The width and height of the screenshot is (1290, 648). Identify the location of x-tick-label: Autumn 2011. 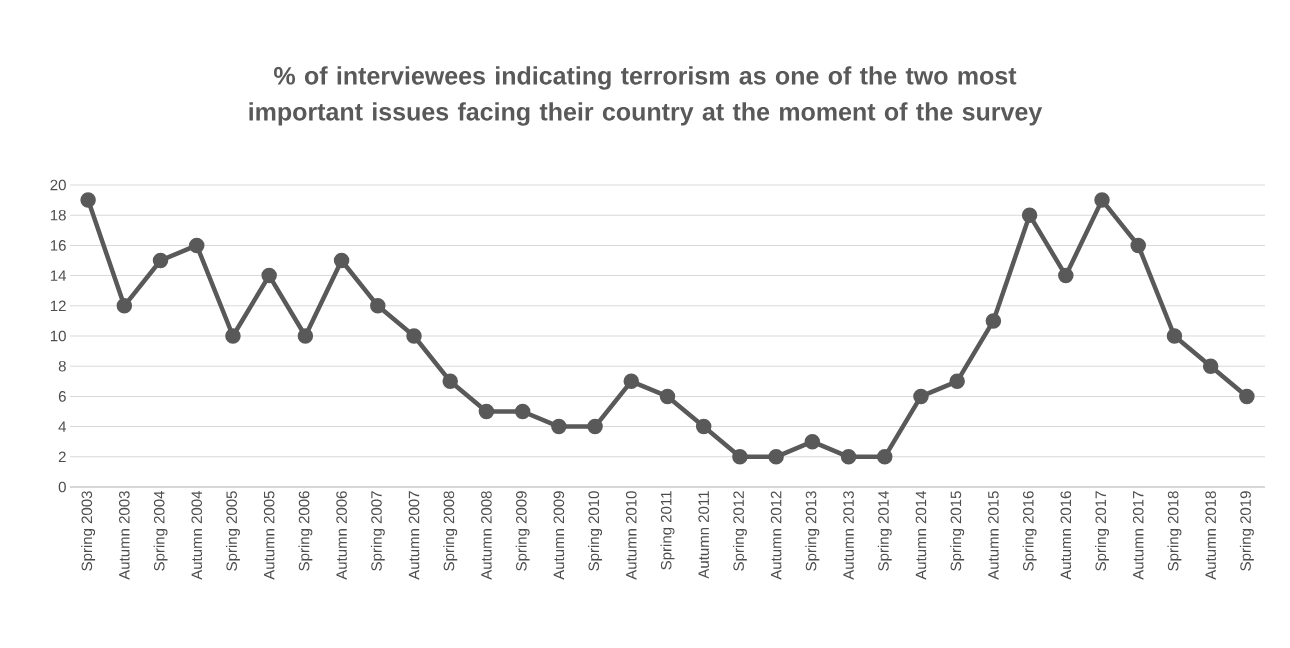
(703, 535).